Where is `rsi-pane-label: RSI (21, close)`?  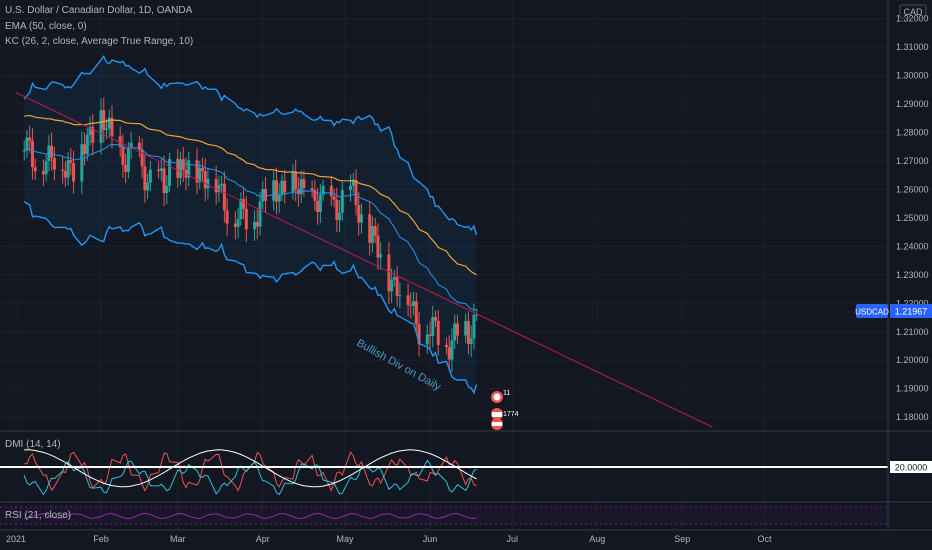
rsi-pane-label: RSI (21, close) is located at coordinates (38, 515).